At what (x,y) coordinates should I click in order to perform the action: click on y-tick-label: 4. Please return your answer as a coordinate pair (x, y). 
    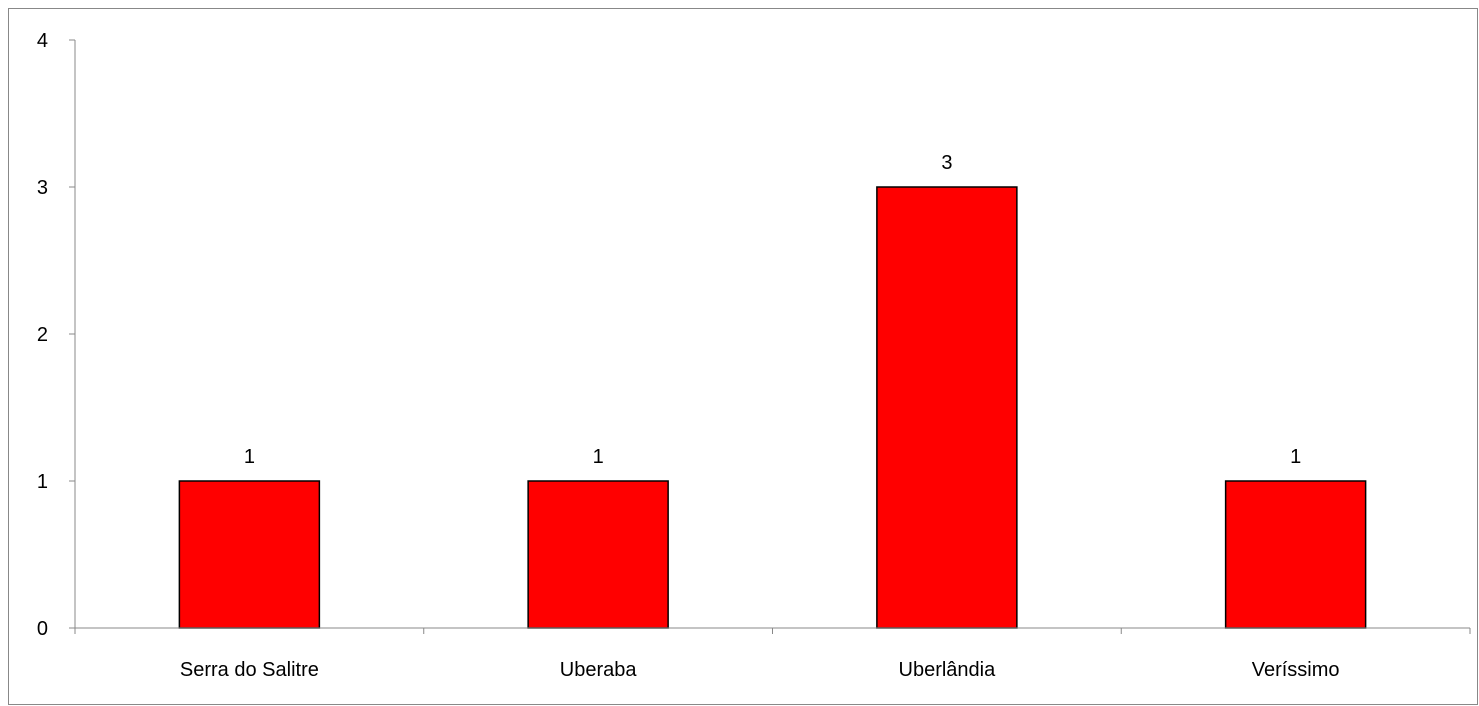
    Looking at the image, I should click on (42, 41).